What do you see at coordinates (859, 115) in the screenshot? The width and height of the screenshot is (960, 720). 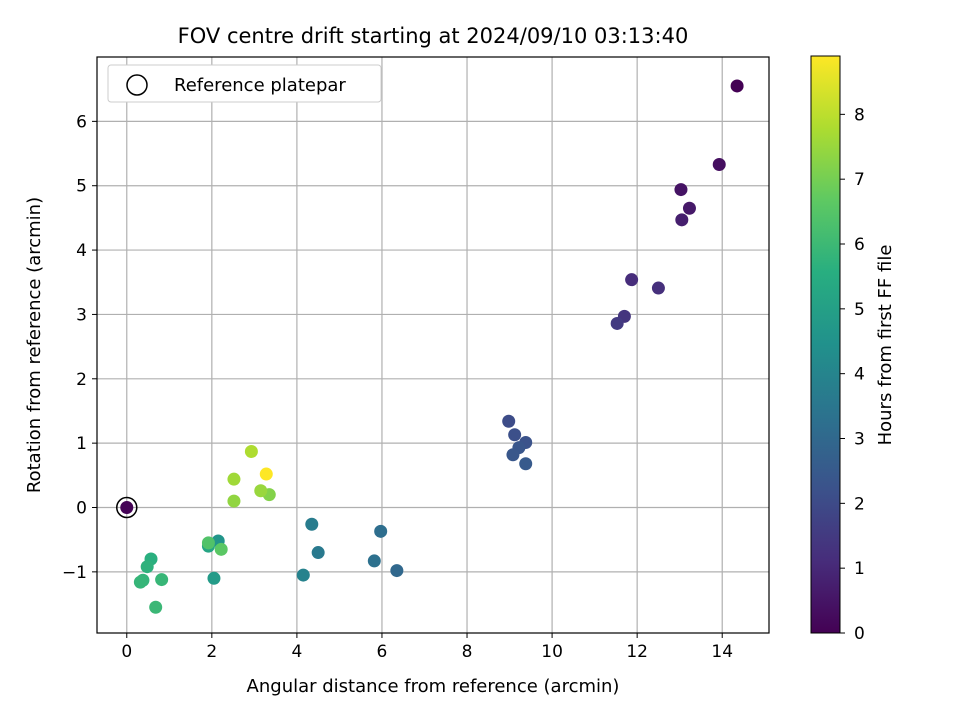 I see `colorbar-tick-label: 8` at bounding box center [859, 115].